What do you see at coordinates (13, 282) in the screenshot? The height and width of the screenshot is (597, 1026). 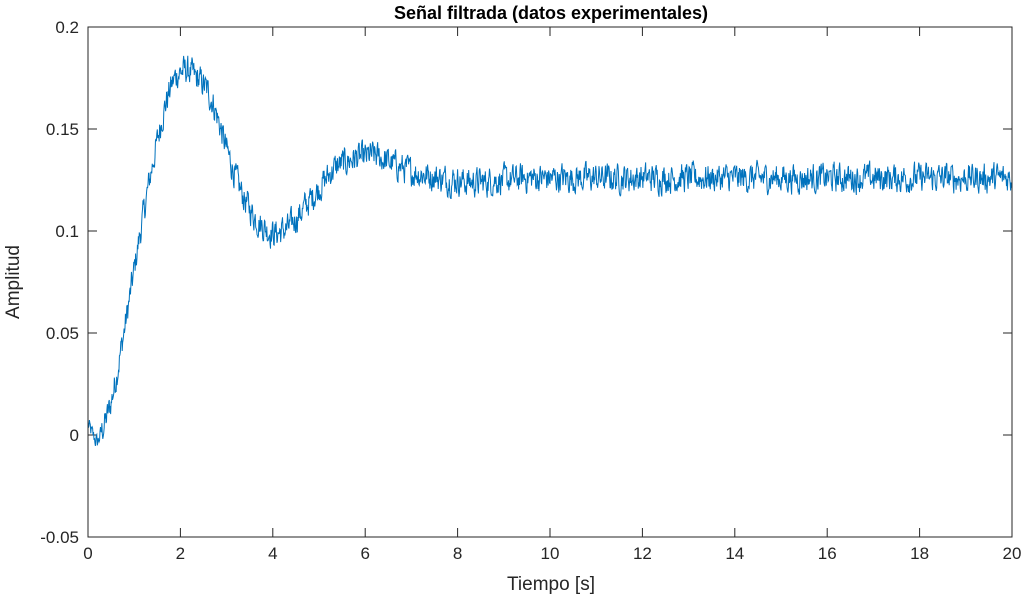 I see `y-axis-label: Amplitud` at bounding box center [13, 282].